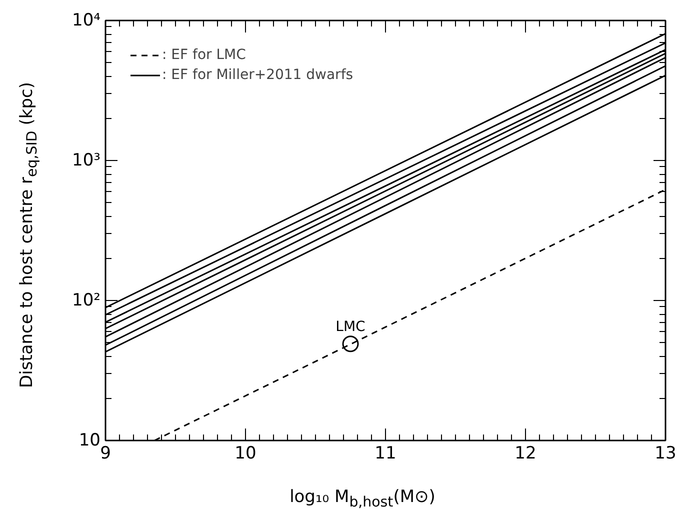  I want to click on legend-label: : EF for Miller+2011 dwarfs, so click(258, 75).